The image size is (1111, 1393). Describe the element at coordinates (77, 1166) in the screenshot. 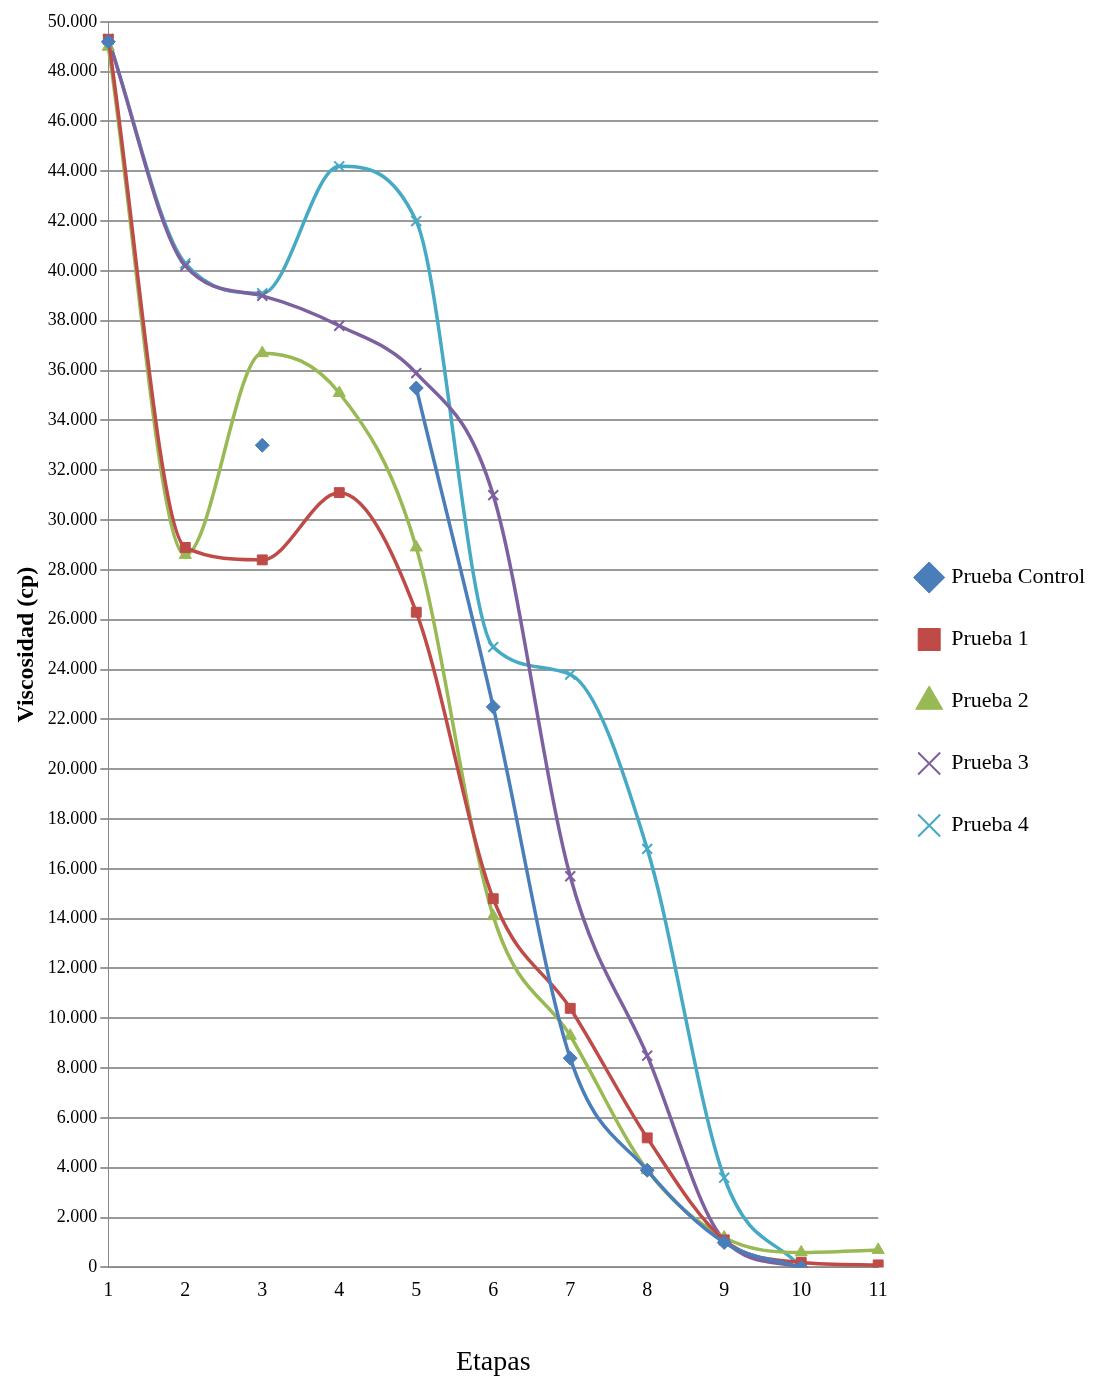

I see `y-tick-label: 4.000` at that location.